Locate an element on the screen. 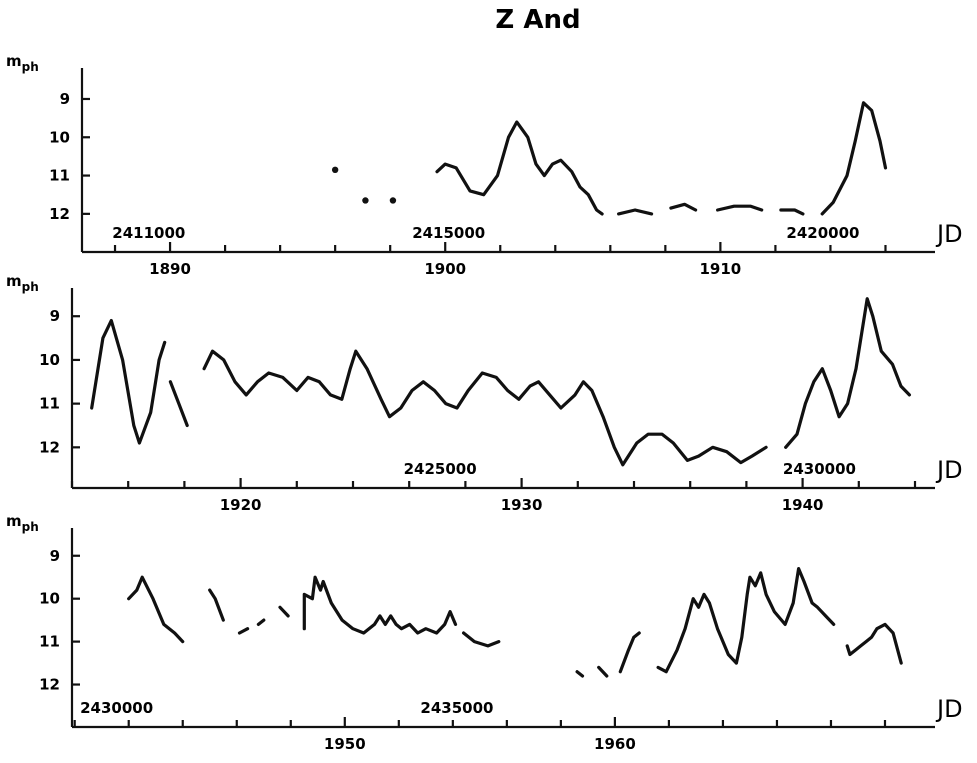 Image resolution: width=977 pixels, height=763 pixels. jd-label: 2420000 is located at coordinates (822, 233).